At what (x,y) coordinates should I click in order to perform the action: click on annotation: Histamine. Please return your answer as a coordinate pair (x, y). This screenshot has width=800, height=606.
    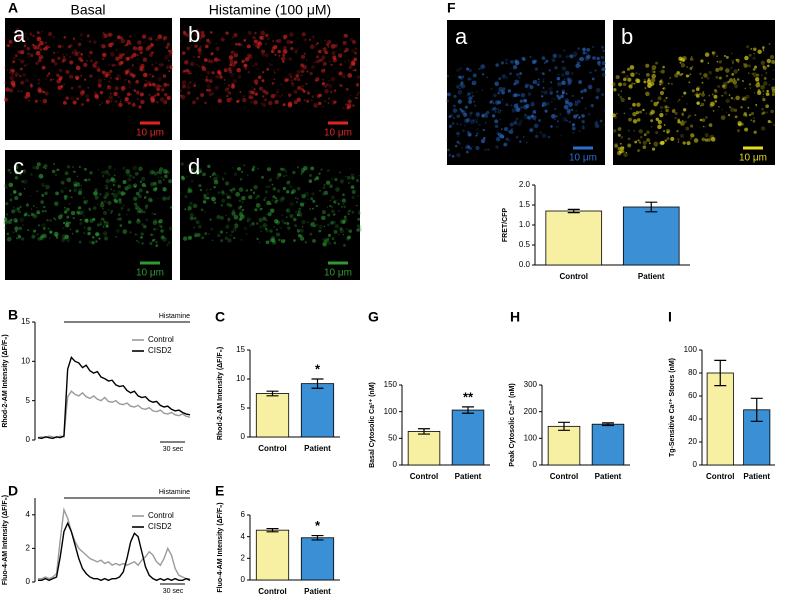
    Looking at the image, I should click on (174, 316).